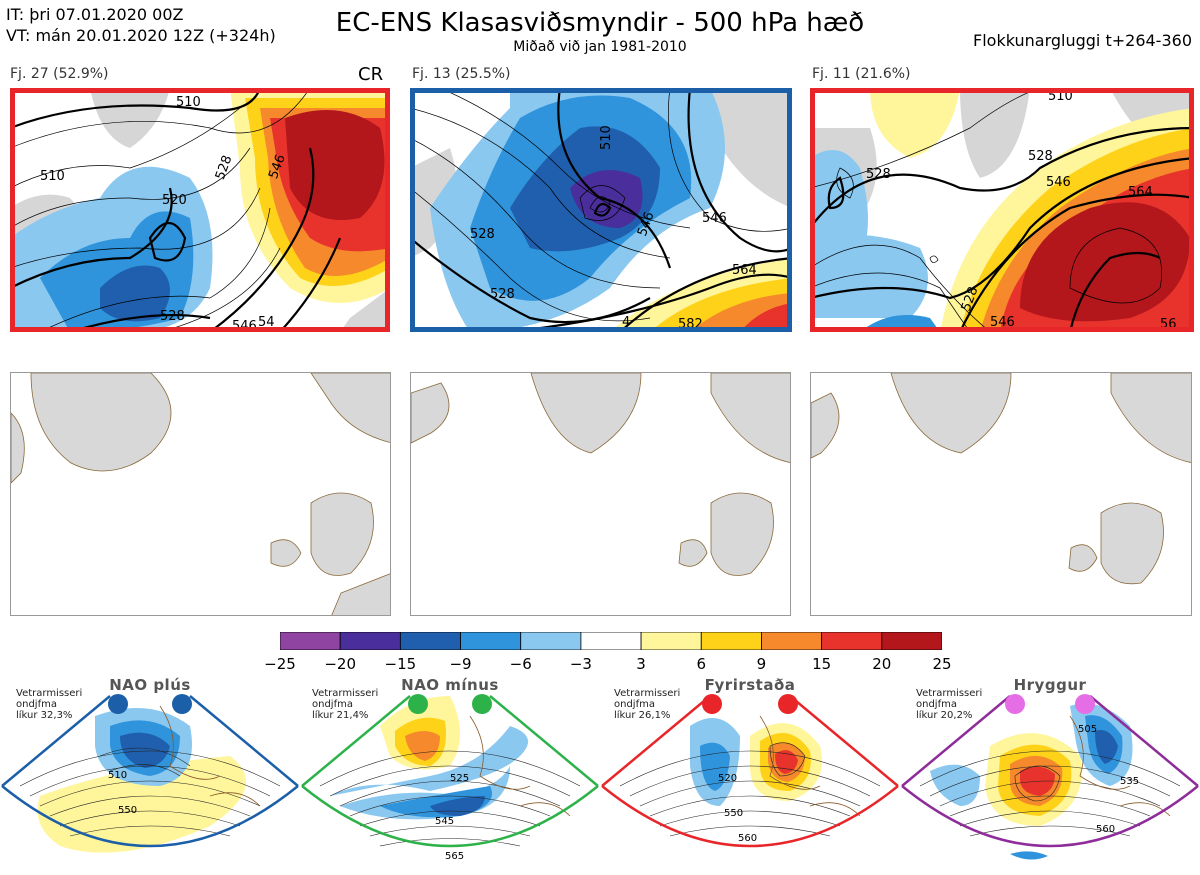 This screenshot has height=875, width=1200. Describe the element at coordinates (600, 47) in the screenshot. I see `page-subtitle: Miðað við jan 1981-2010` at that location.